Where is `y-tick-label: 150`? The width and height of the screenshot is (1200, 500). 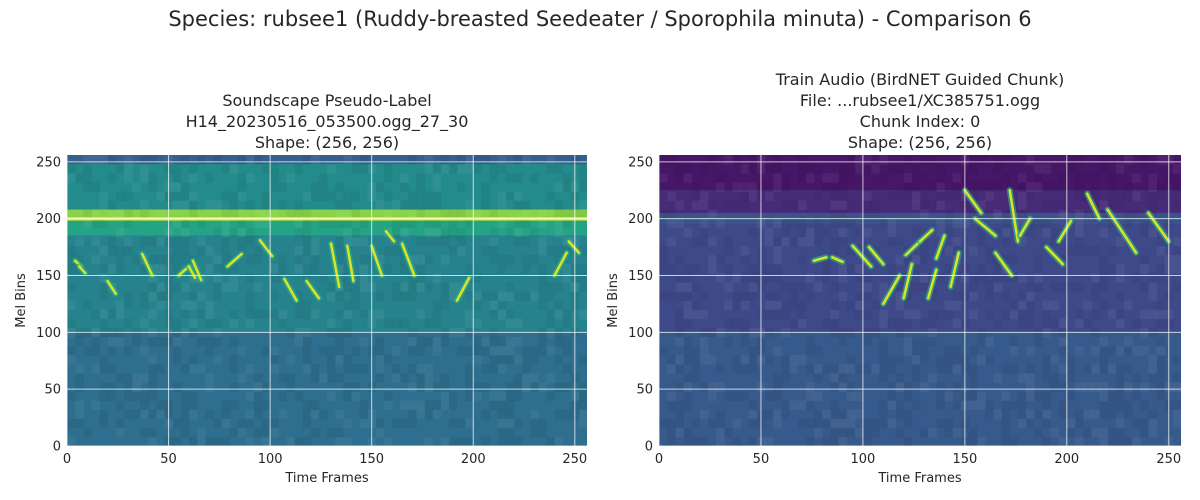 y-tick-label: 150 is located at coordinates (48, 276).